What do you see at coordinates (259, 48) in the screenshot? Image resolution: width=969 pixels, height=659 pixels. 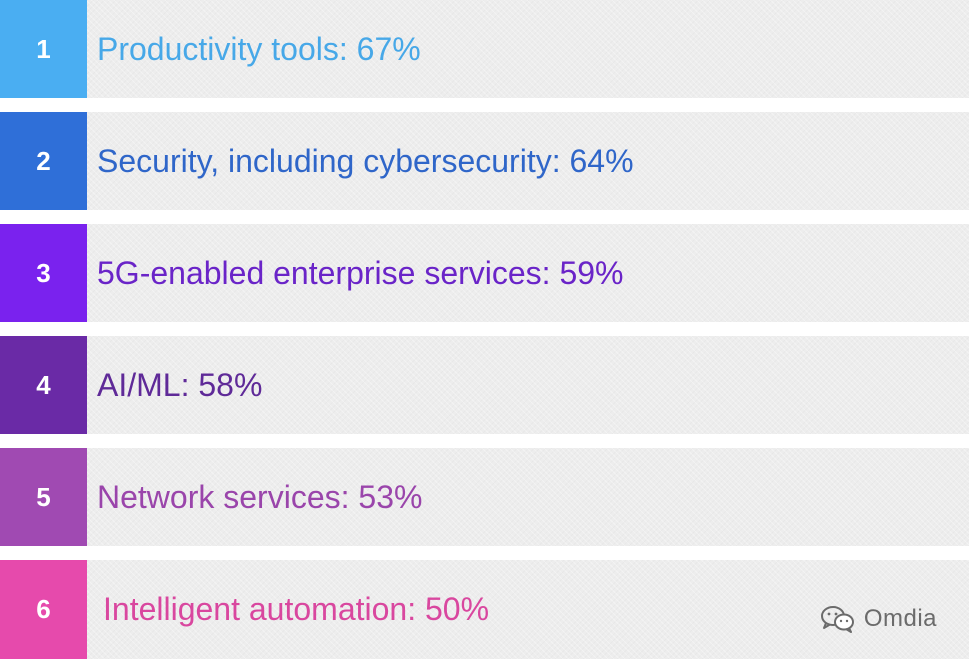 I see `item-label: Productivity tools: 67%` at bounding box center [259, 48].